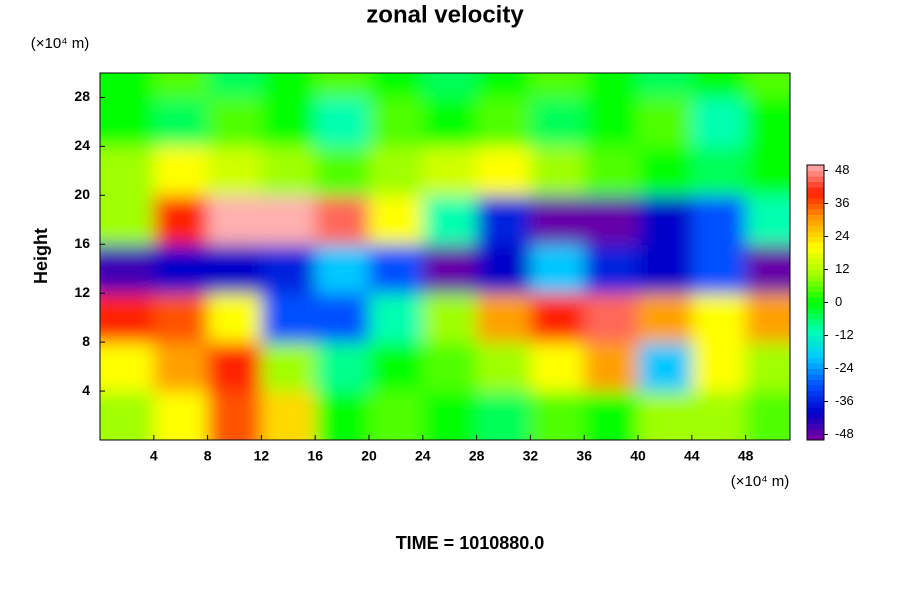 Image resolution: width=900 pixels, height=600 pixels. What do you see at coordinates (844, 334) in the screenshot?
I see `colorbar-tick-label: -12` at bounding box center [844, 334].